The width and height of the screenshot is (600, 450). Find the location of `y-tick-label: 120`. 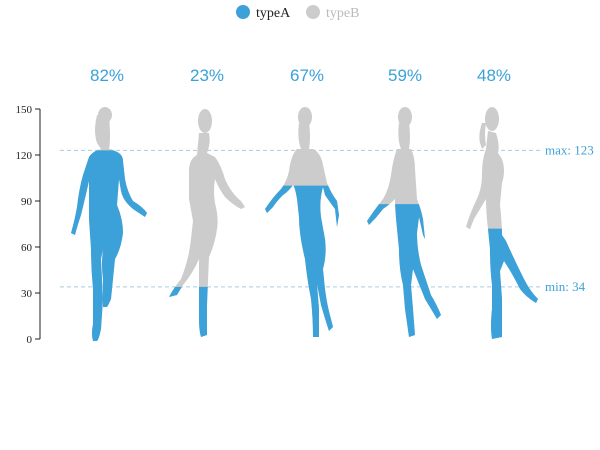

y-tick-label: 120 is located at coordinates (24, 156).